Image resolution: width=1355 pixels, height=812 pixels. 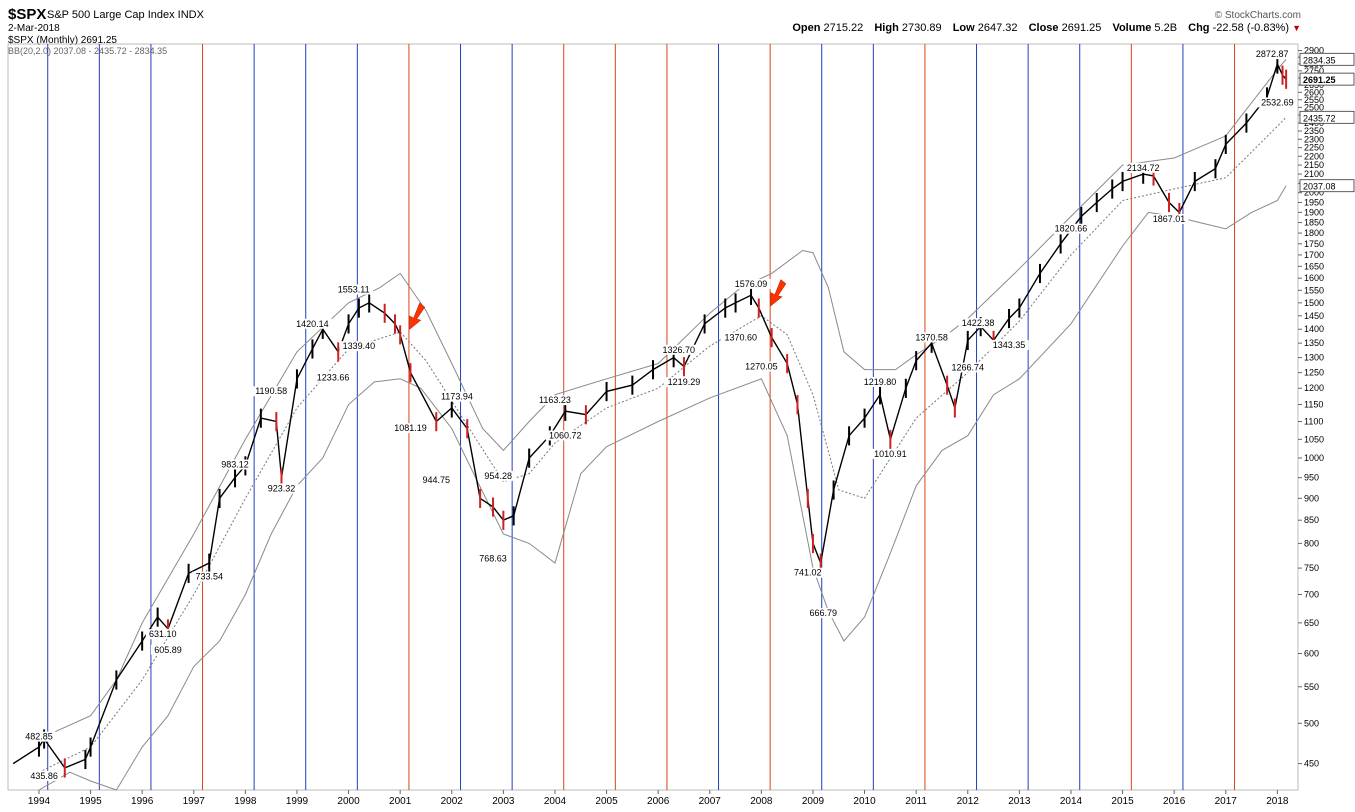 What do you see at coordinates (1314, 255) in the screenshot?
I see `y-tick-label: 1700` at bounding box center [1314, 255].